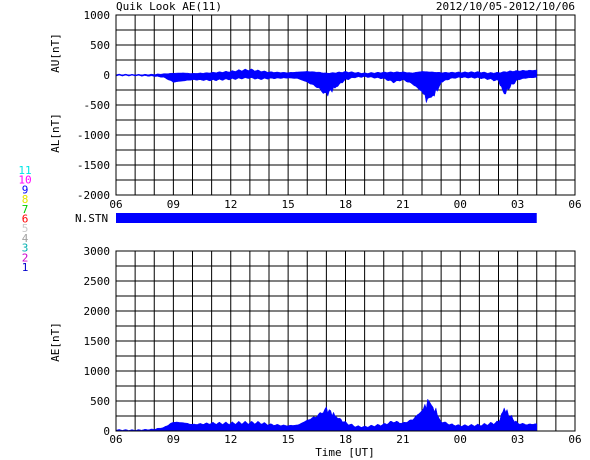 This screenshot has height=460, width=590. I want to click on y-tick-label: 1500, so click(97, 341).